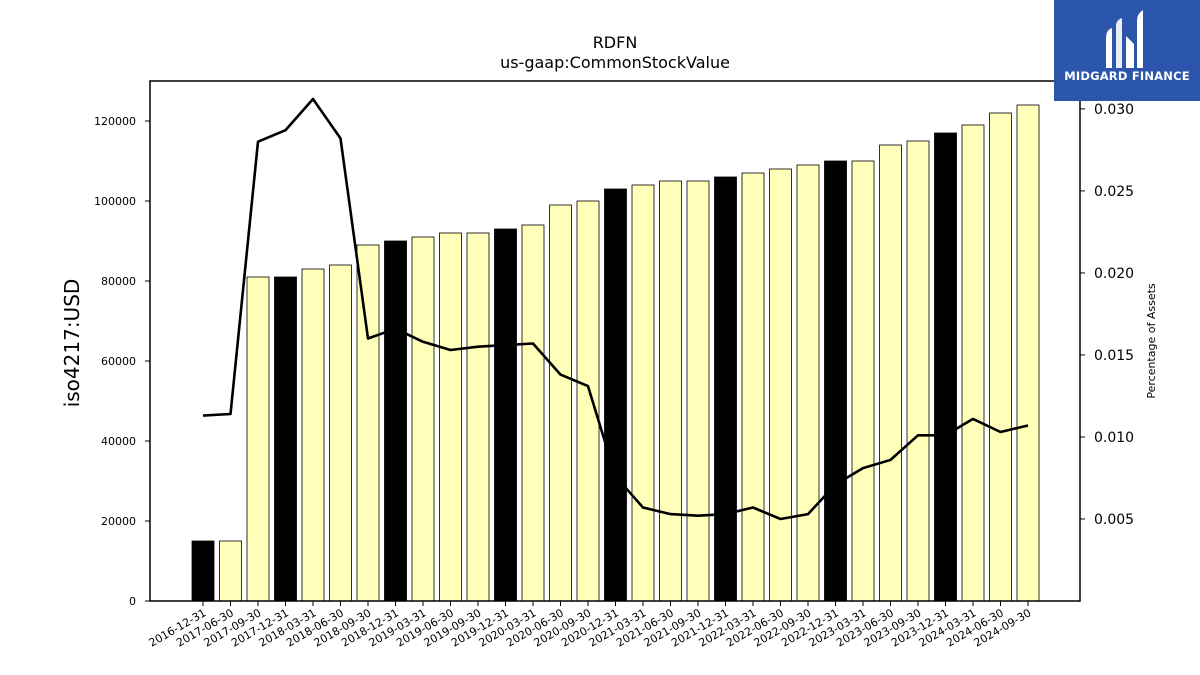 The height and width of the screenshot is (675, 1200). I want to click on y2-tick-label-1: 0.010, so click(1114, 438).